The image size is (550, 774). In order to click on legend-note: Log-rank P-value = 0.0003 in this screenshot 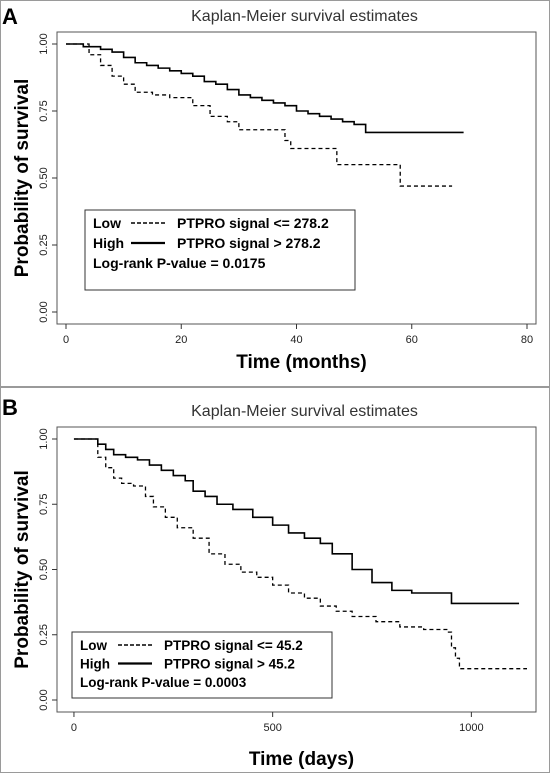, I will do `click(163, 682)`.